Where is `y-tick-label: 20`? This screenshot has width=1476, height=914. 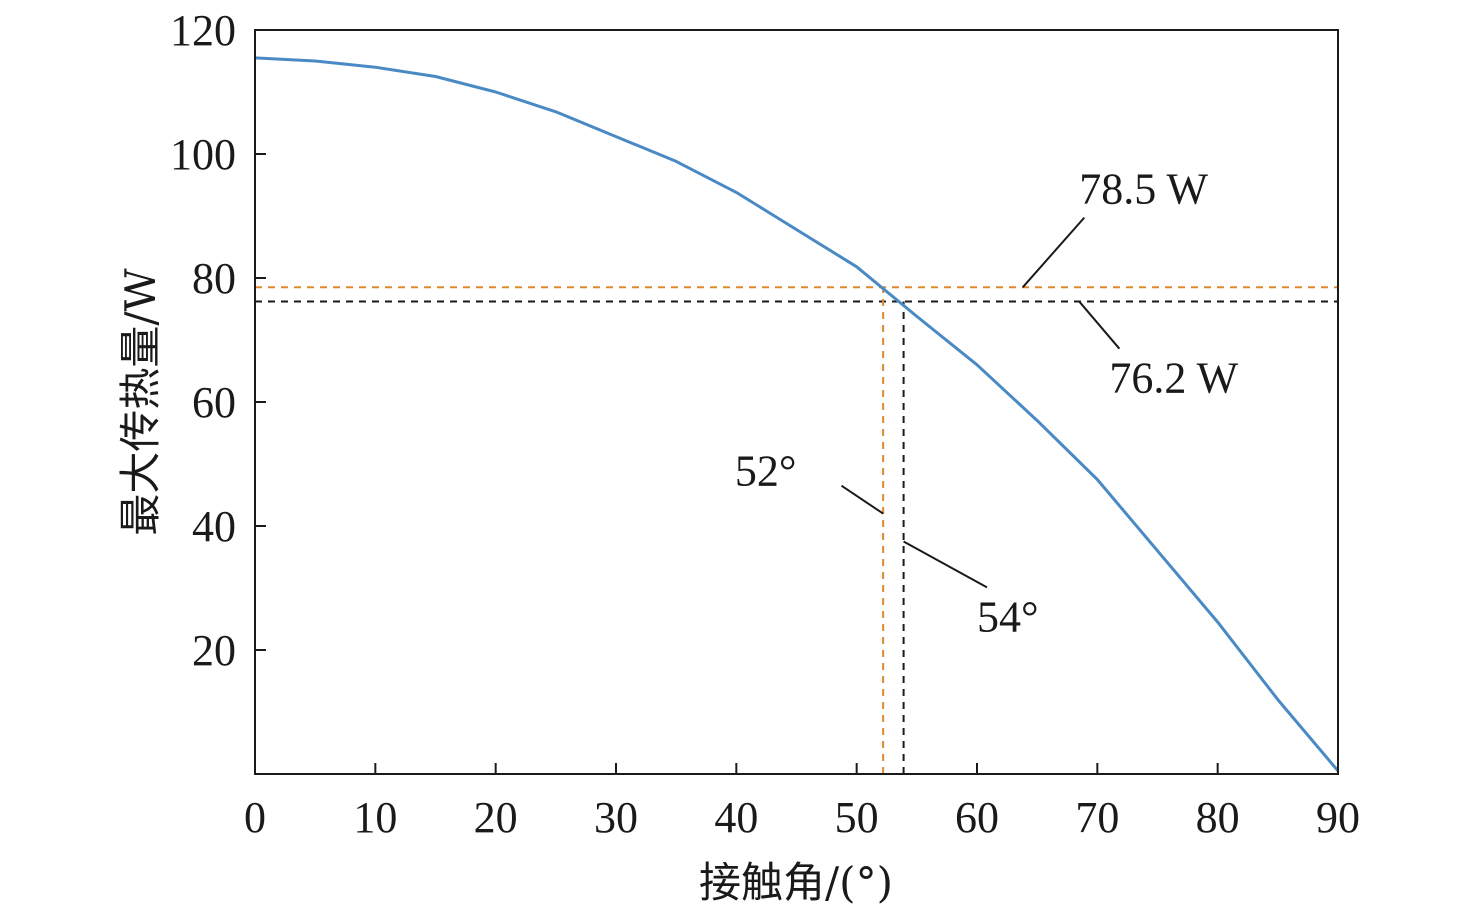
y-tick-label: 20 is located at coordinates (214, 650).